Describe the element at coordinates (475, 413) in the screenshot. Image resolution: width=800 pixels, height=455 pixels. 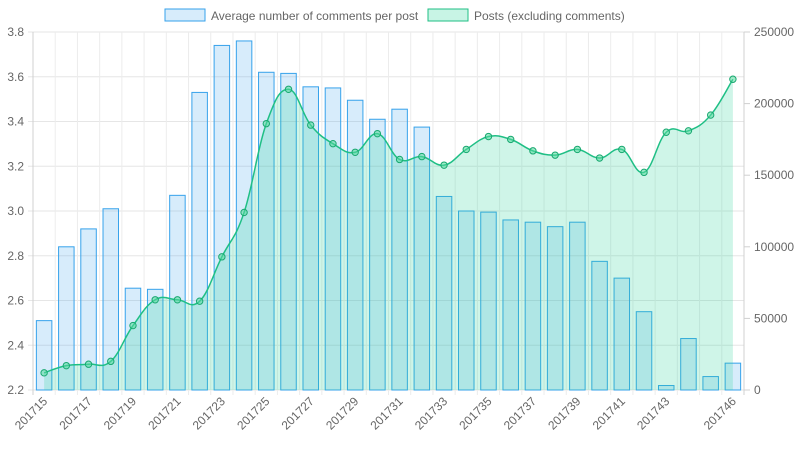
I see `x-tick-label: 201735` at that location.